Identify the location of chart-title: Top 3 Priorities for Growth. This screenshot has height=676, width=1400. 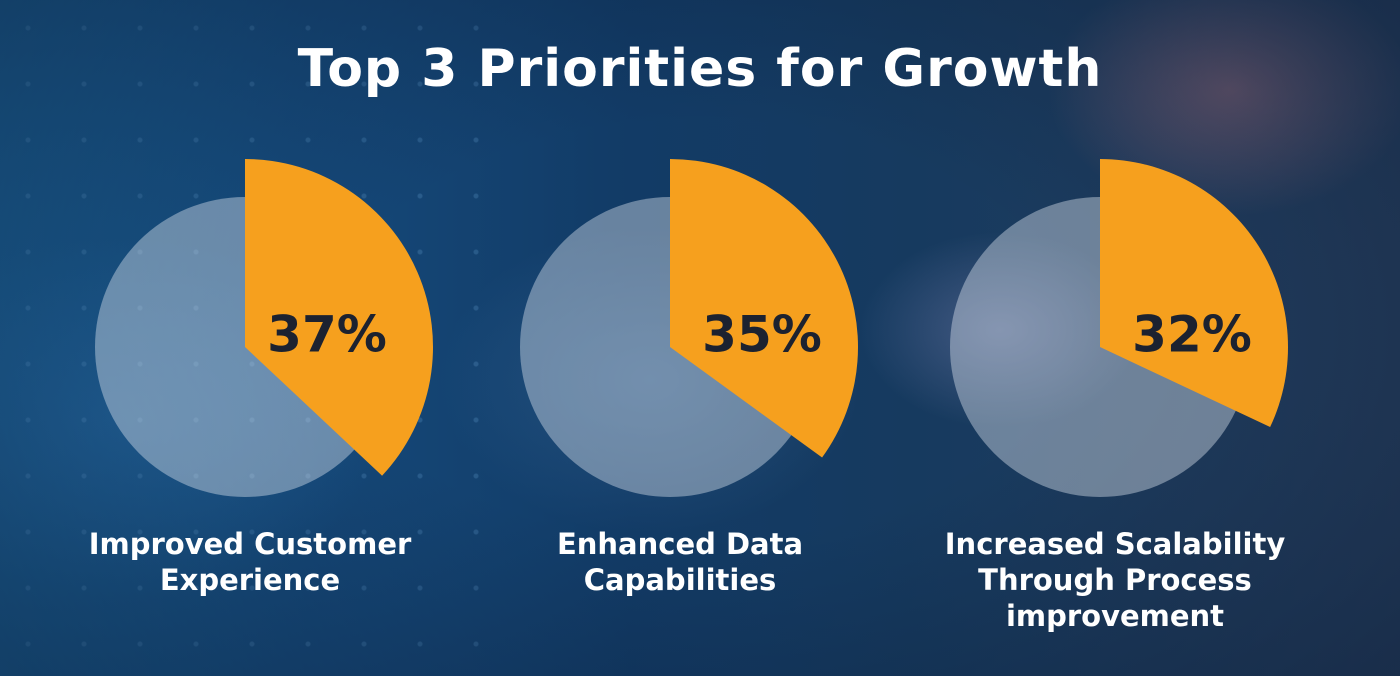
(700, 69).